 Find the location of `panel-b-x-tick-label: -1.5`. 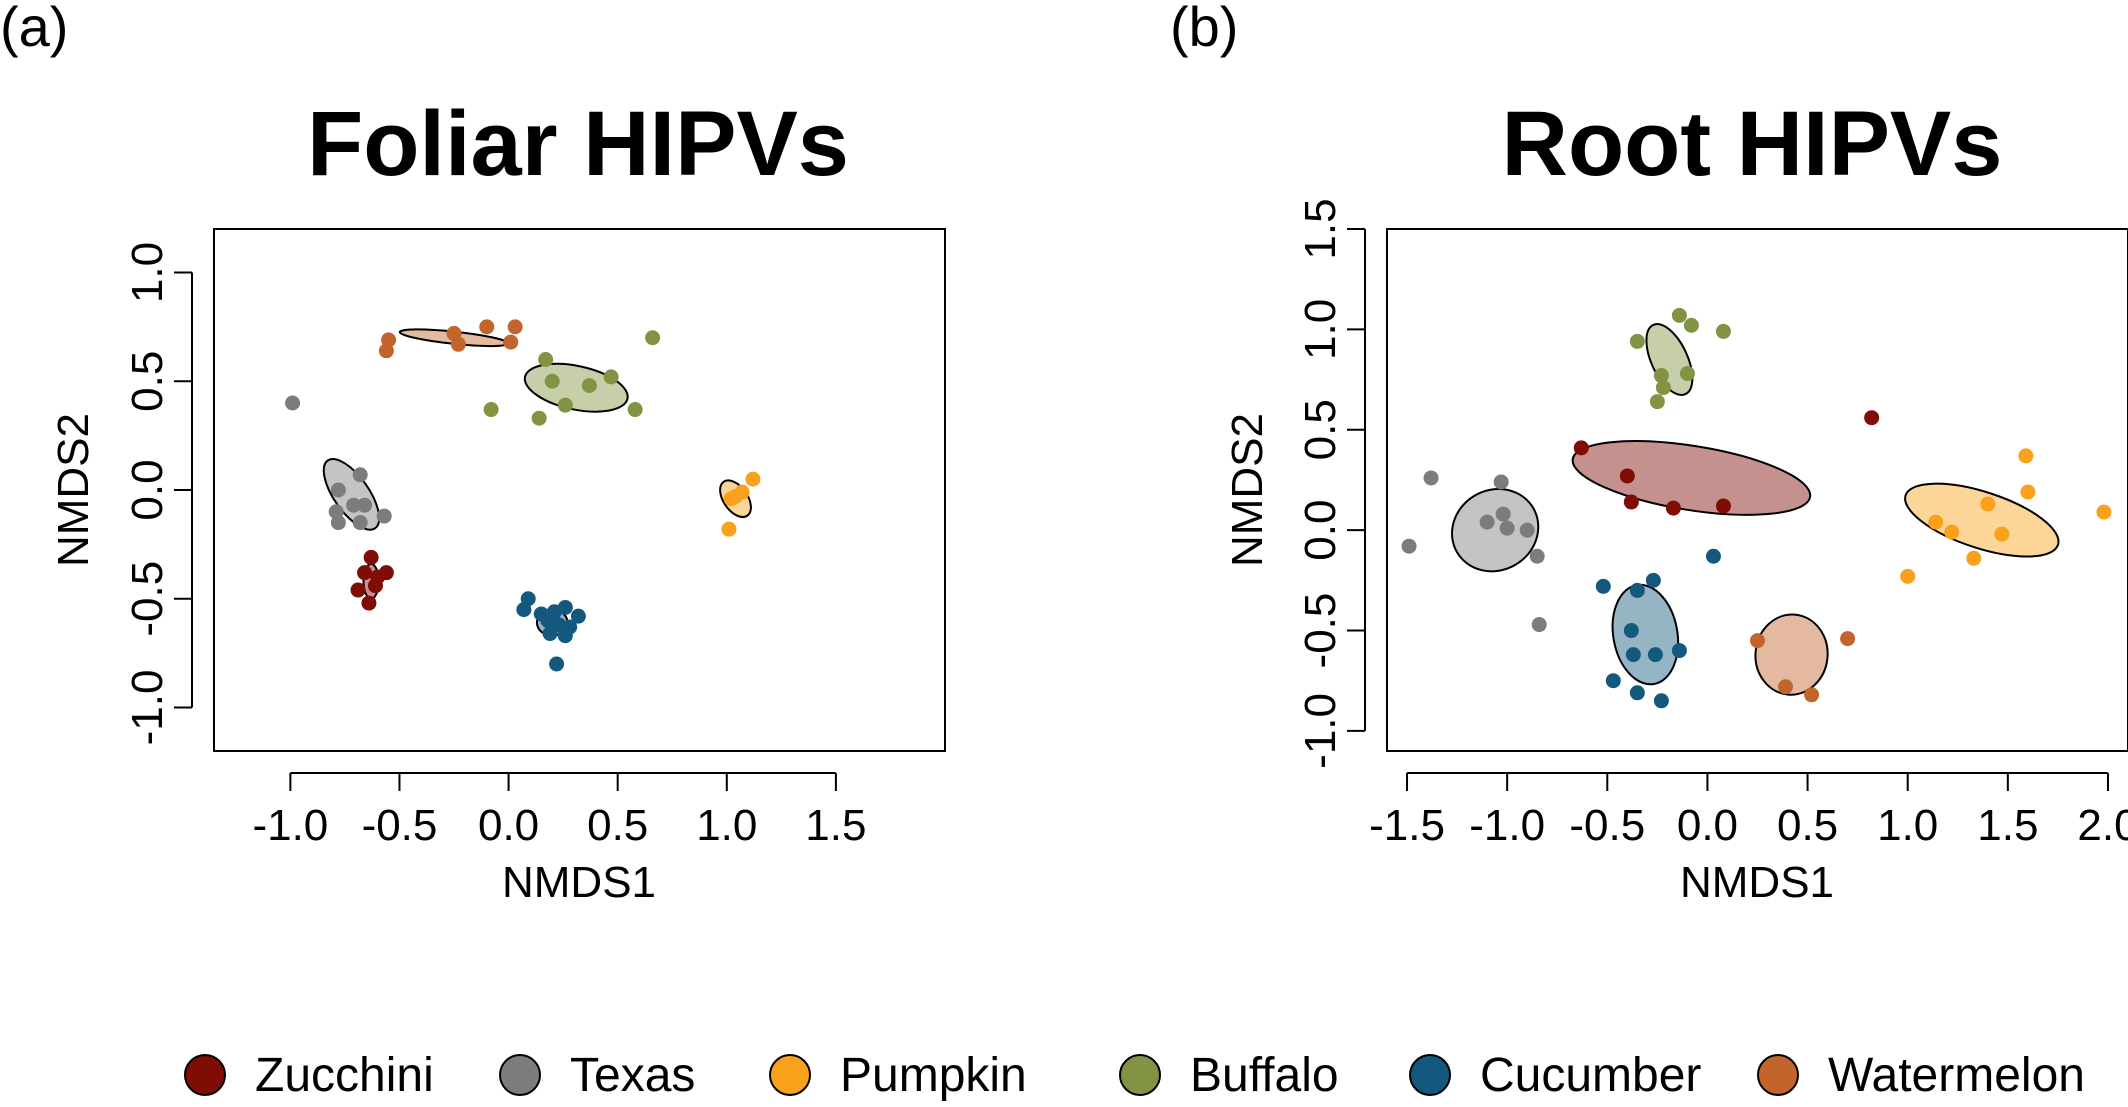

panel-b-x-tick-label: -1.5 is located at coordinates (1407, 825).